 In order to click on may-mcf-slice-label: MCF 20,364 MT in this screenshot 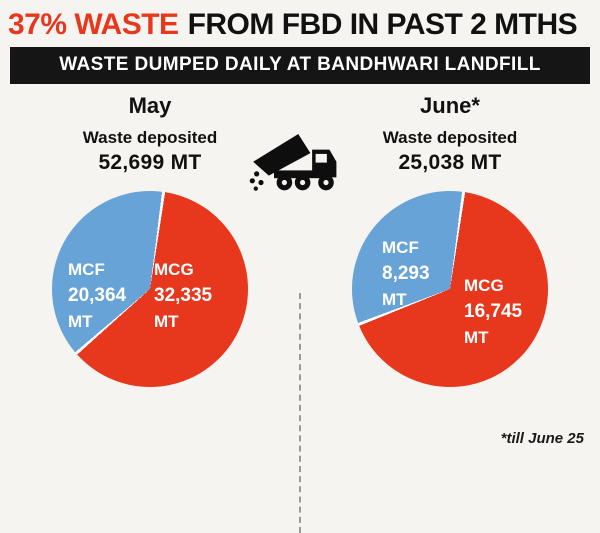, I will do `click(97, 296)`.